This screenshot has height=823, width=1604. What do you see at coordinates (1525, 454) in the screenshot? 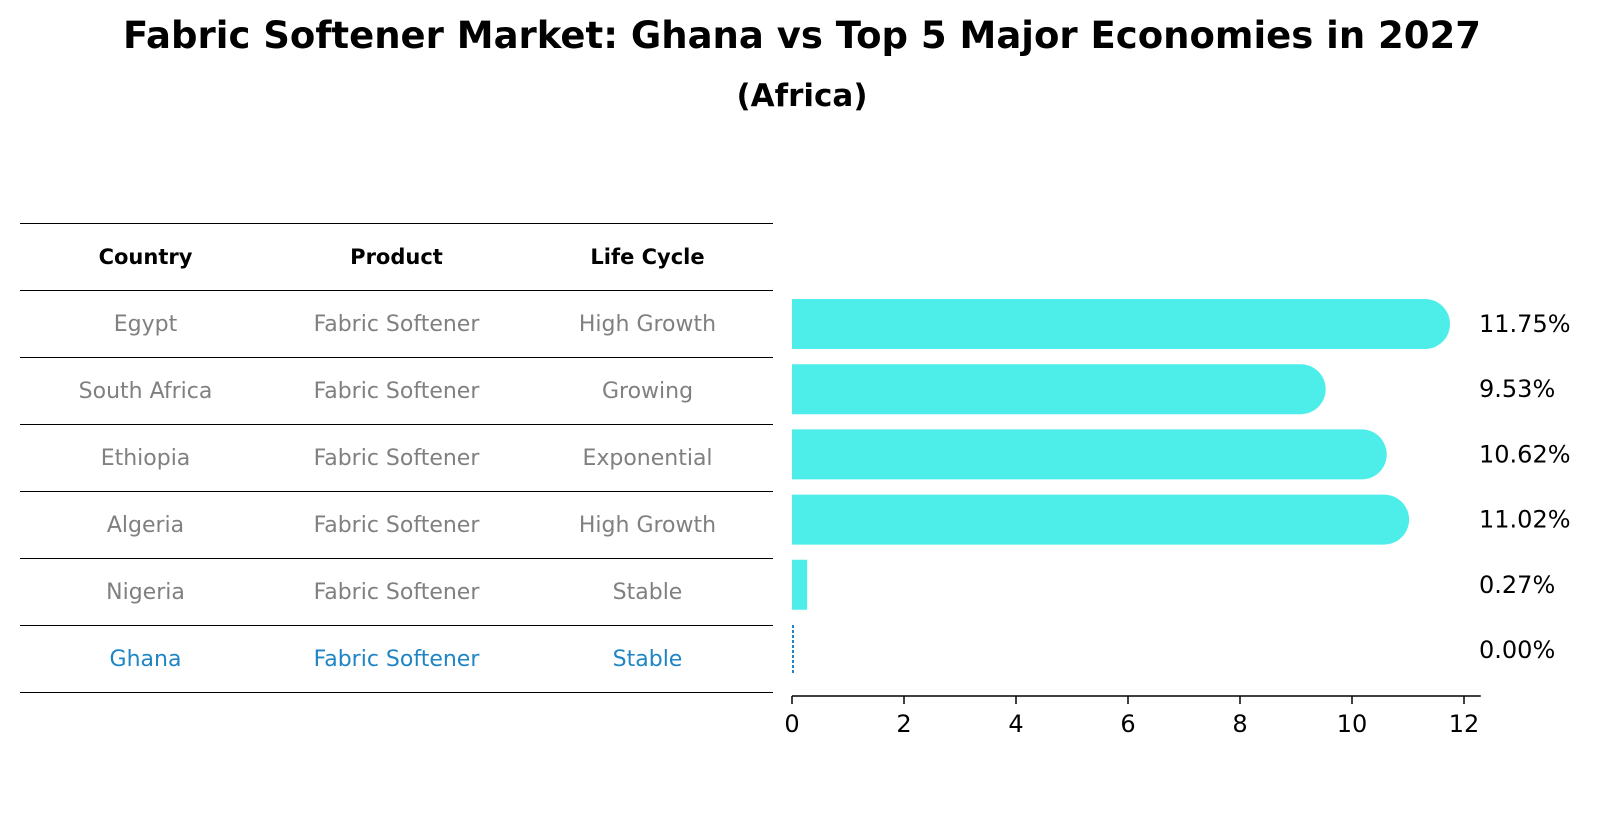
I see `value-label: 10.62%` at bounding box center [1525, 454].